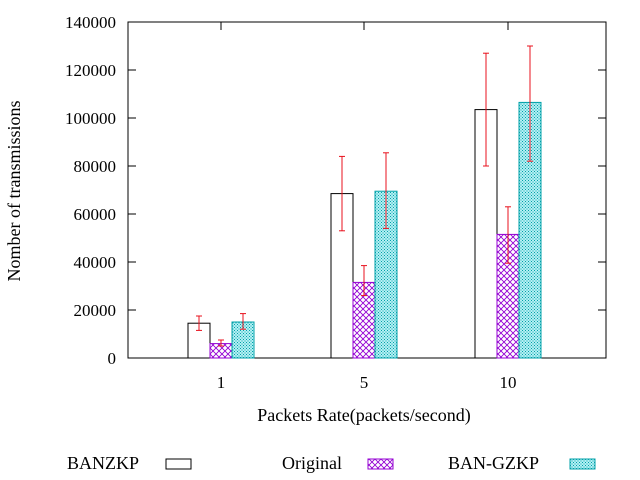 This screenshot has height=480, width=640. I want to click on y-tick-label: 60000, so click(95, 214).